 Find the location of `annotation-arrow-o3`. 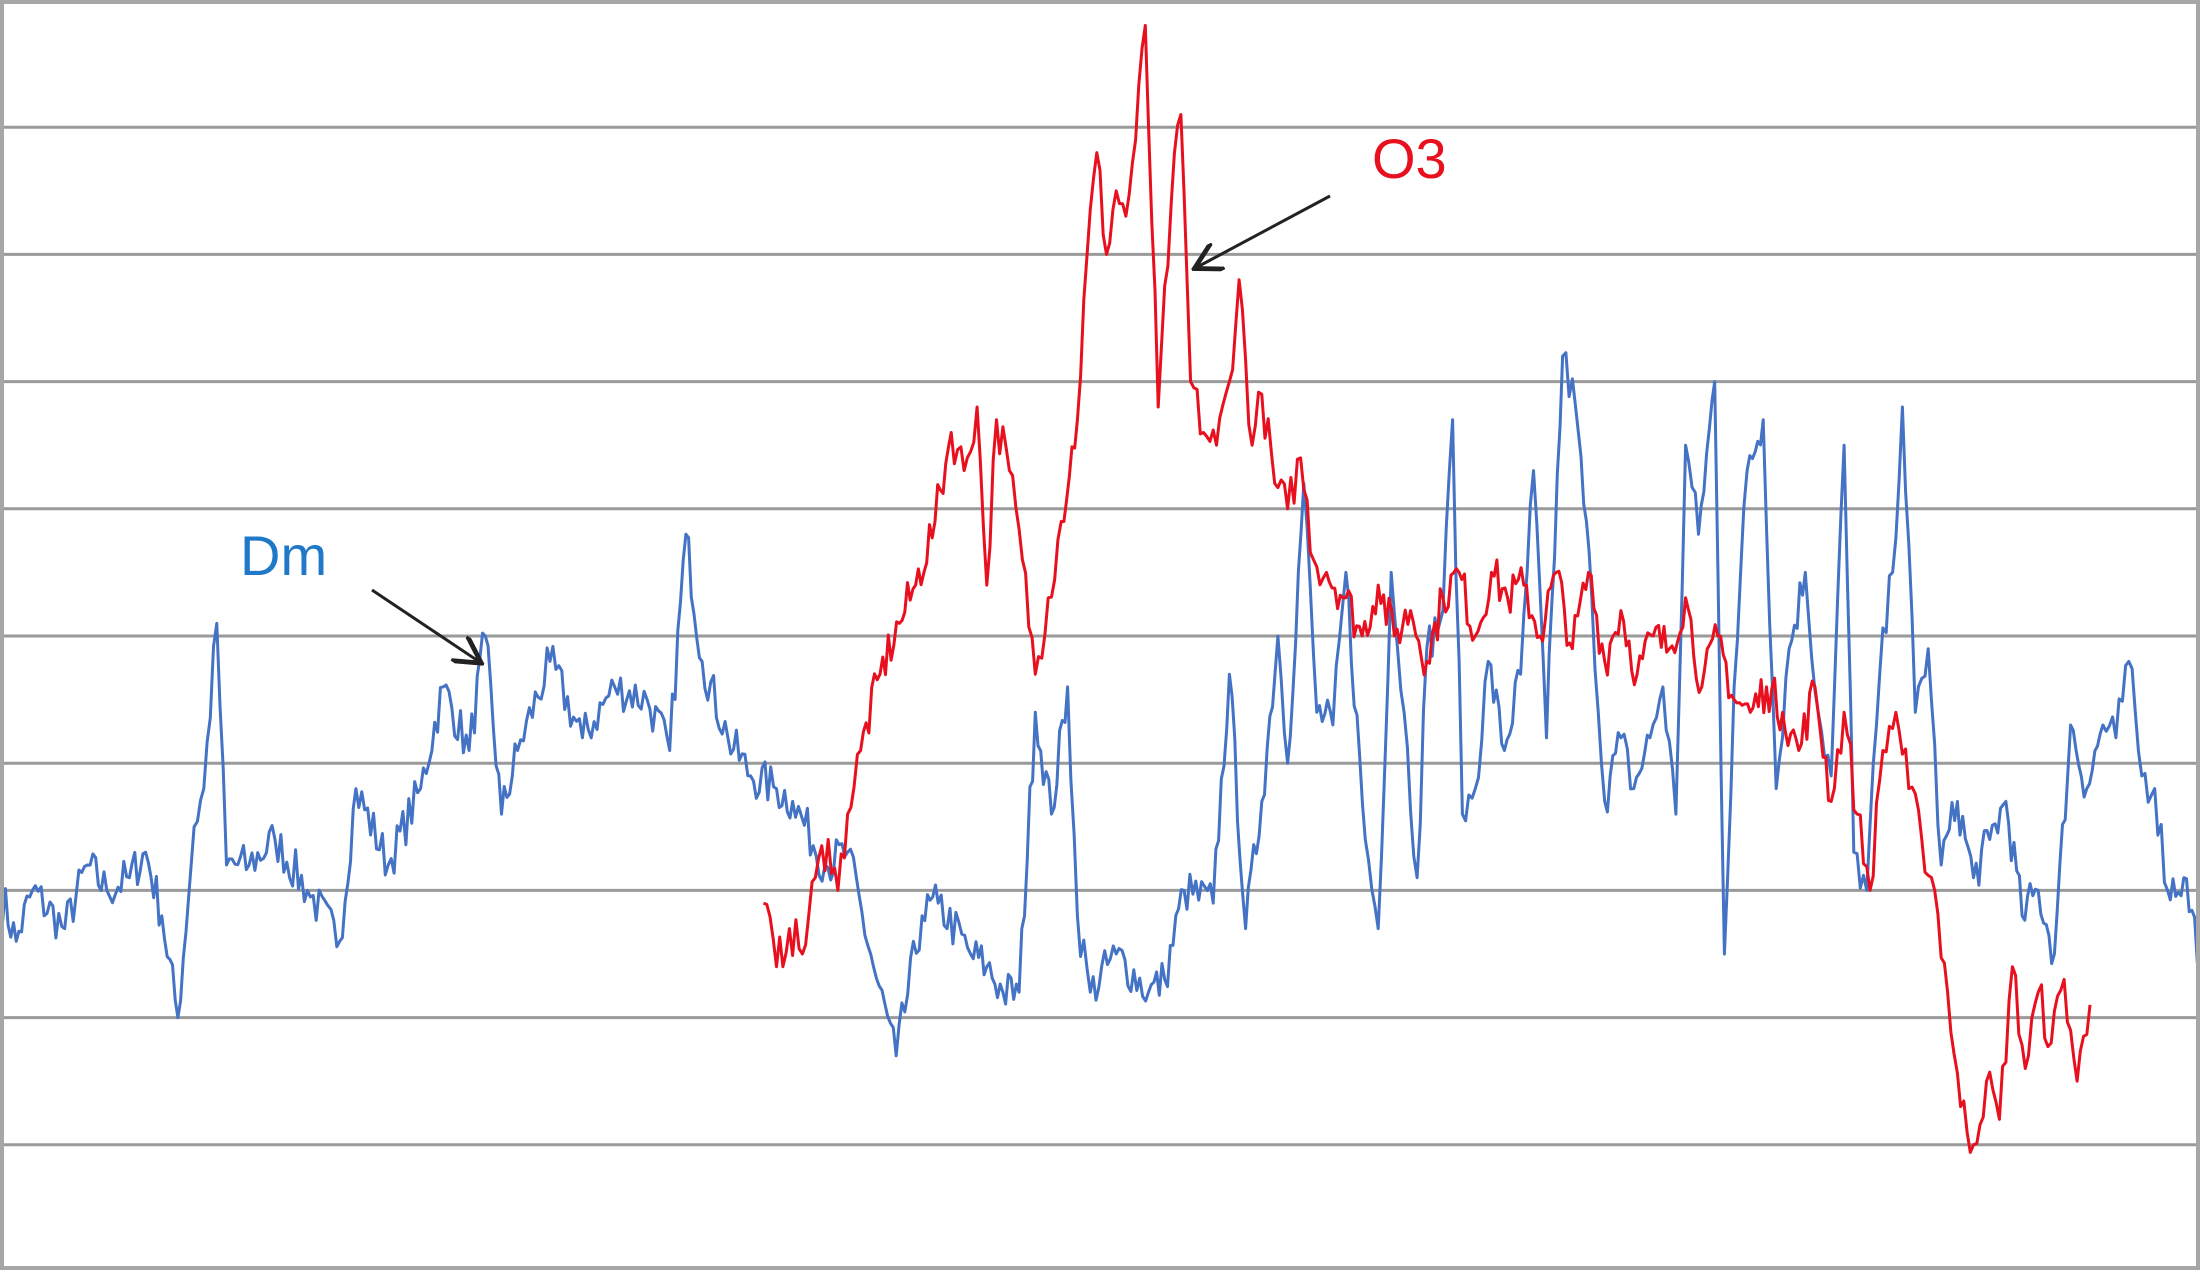

annotation-arrow-o3 is located at coordinates (1264, 230).